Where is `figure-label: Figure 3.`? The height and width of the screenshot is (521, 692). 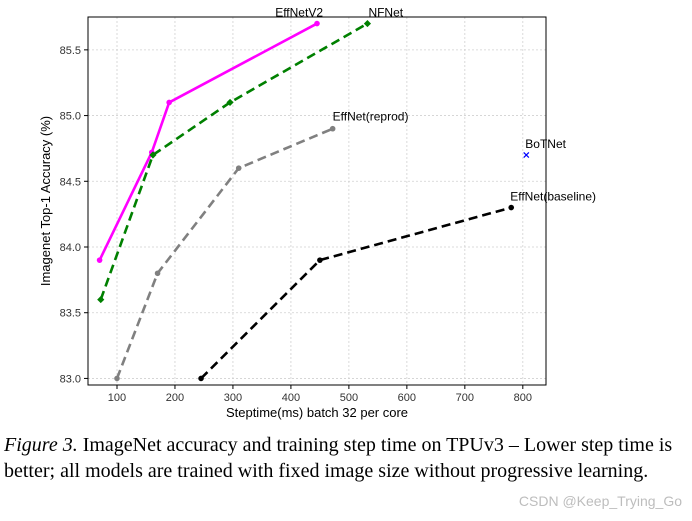
figure-label: Figure 3. is located at coordinates (41, 445).